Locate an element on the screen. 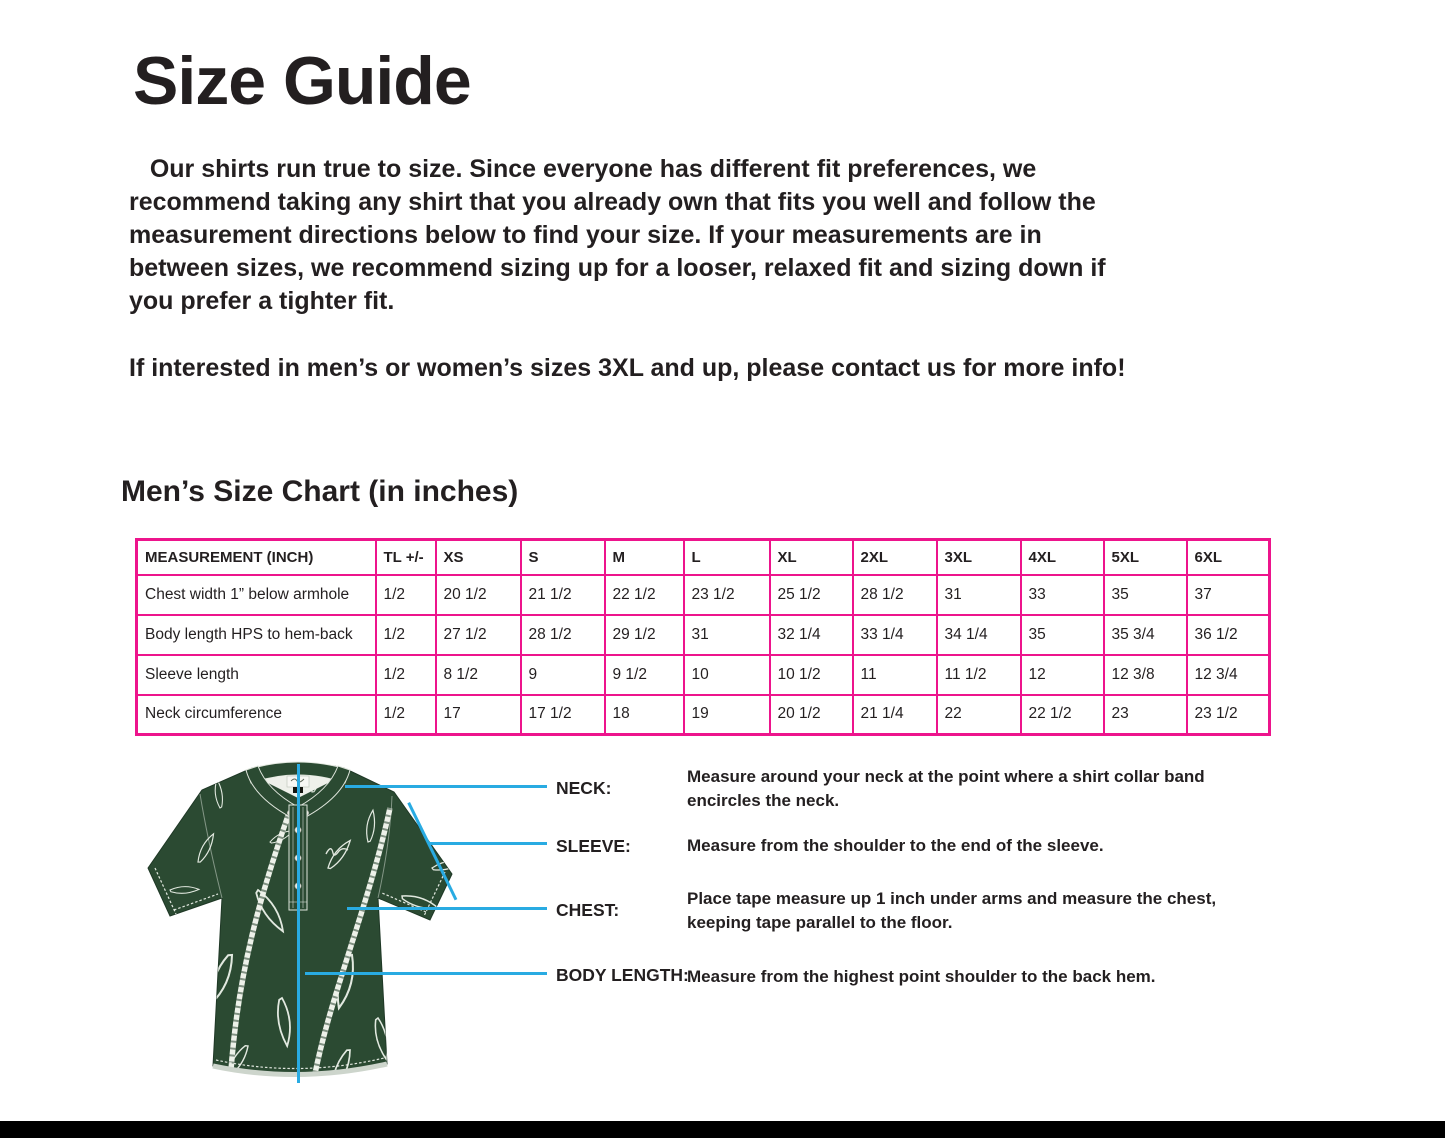 Image resolution: width=1445 pixels, height=1138 pixels. column-header-cell: 2XL is located at coordinates (894, 557).